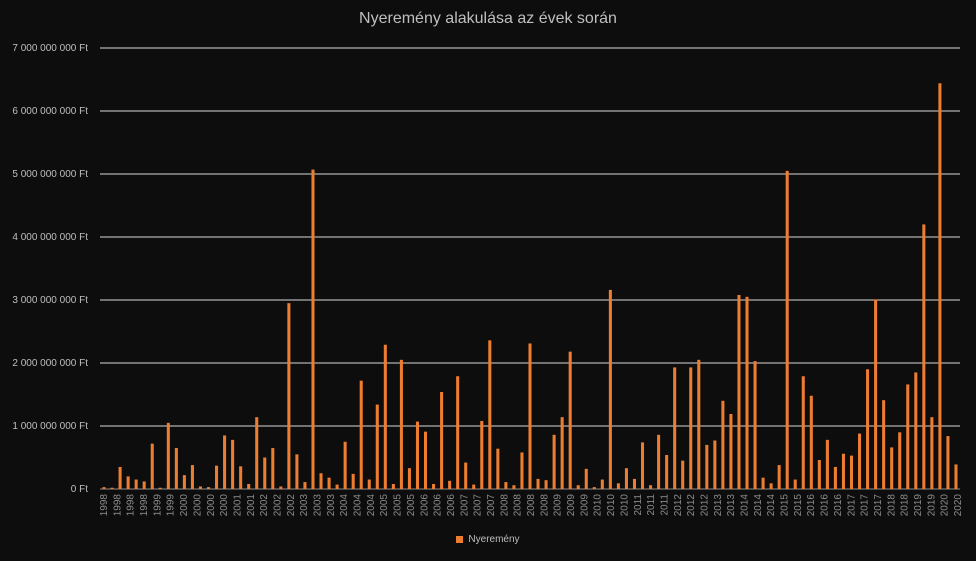 The image size is (976, 561). Describe the element at coordinates (460, 539) in the screenshot. I see `legend-swatch` at that location.